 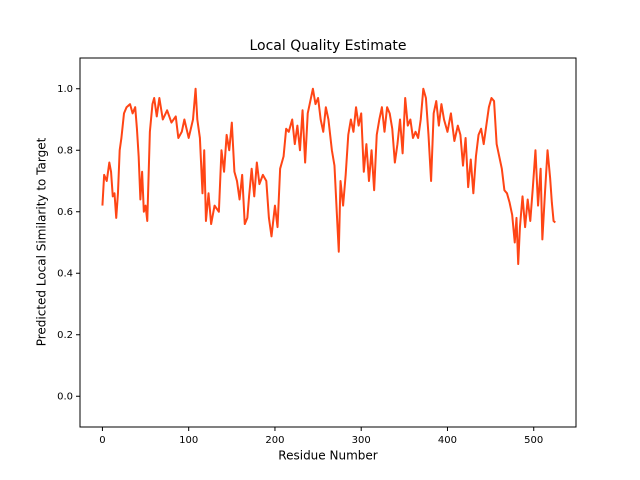 I want to click on x-tick-label: 300, so click(x=361, y=440).